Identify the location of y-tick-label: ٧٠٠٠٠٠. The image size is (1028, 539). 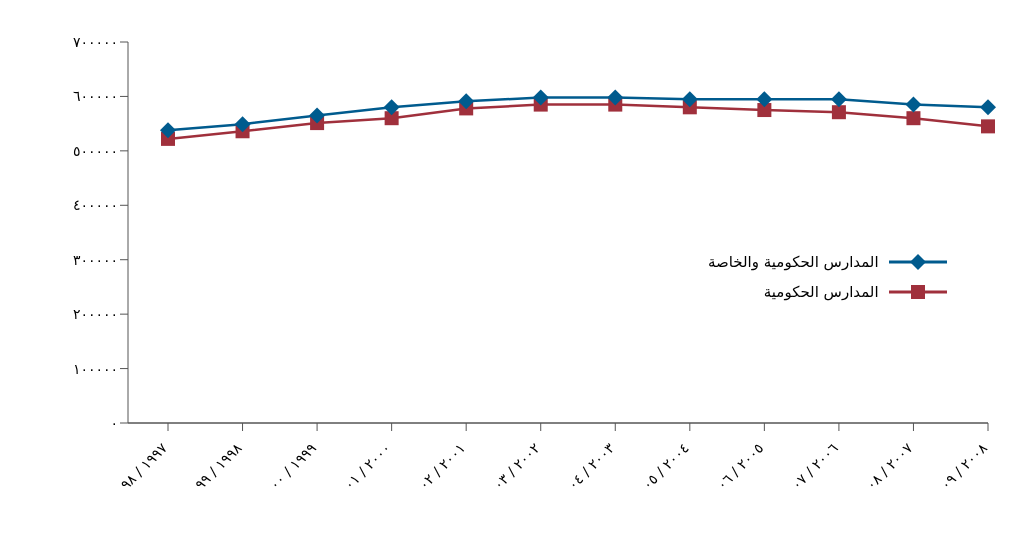
(95, 41).